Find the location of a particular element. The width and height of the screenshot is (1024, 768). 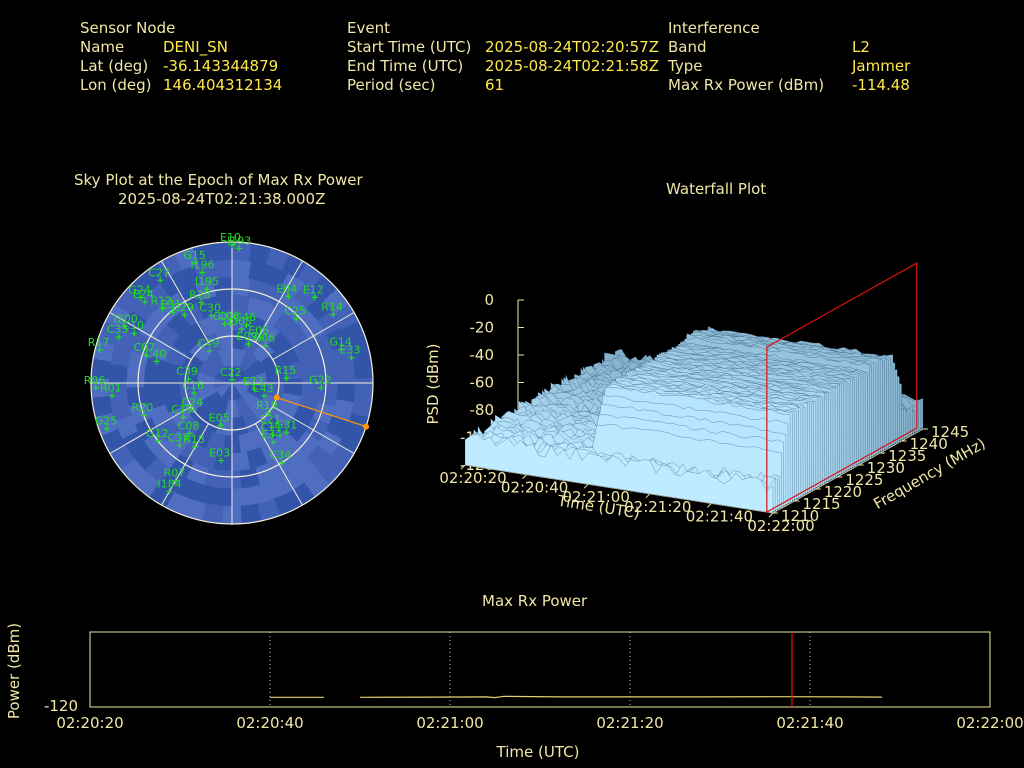

sensor-lon-label: Lon (deg) is located at coordinates (116, 85).